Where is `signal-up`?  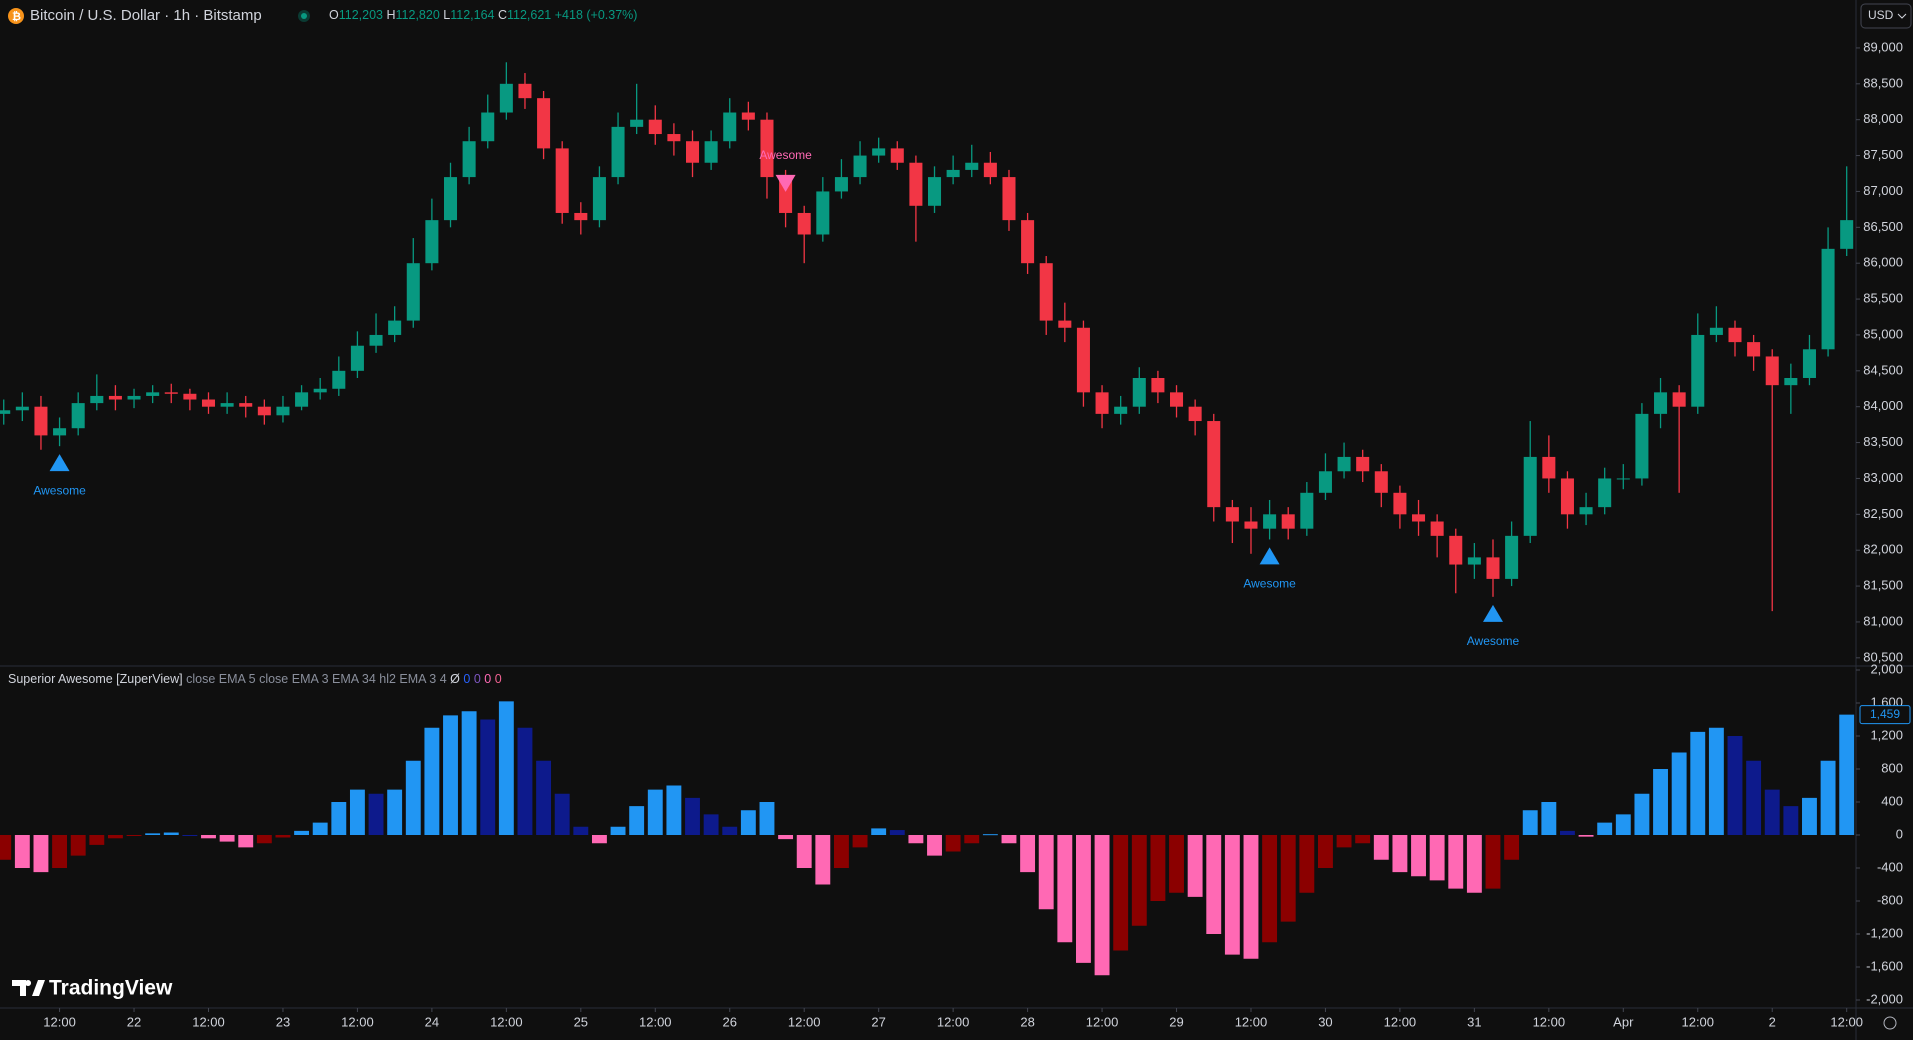
signal-up is located at coordinates (1492, 613).